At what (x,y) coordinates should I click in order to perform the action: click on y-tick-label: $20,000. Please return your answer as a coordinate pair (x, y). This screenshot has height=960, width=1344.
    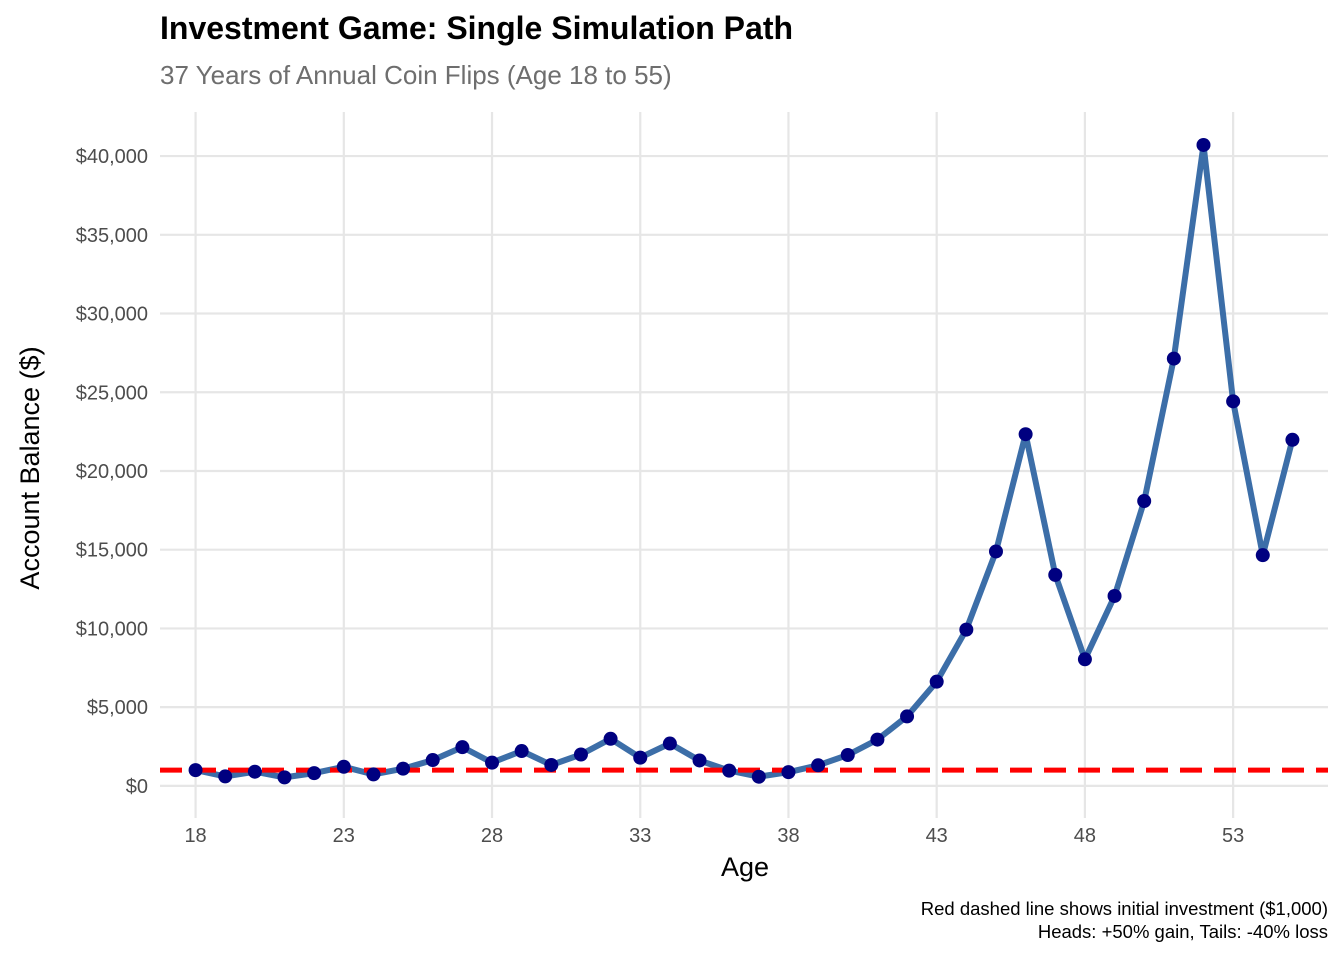
    Looking at the image, I should click on (112, 472).